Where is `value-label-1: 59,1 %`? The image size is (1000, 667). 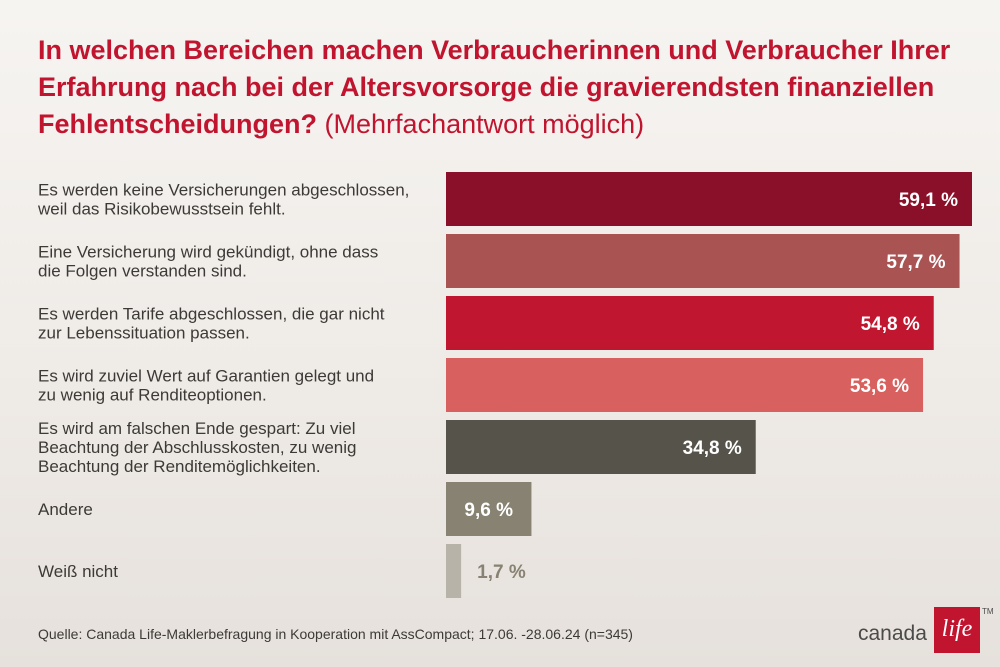 value-label-1: 59,1 % is located at coordinates (928, 200).